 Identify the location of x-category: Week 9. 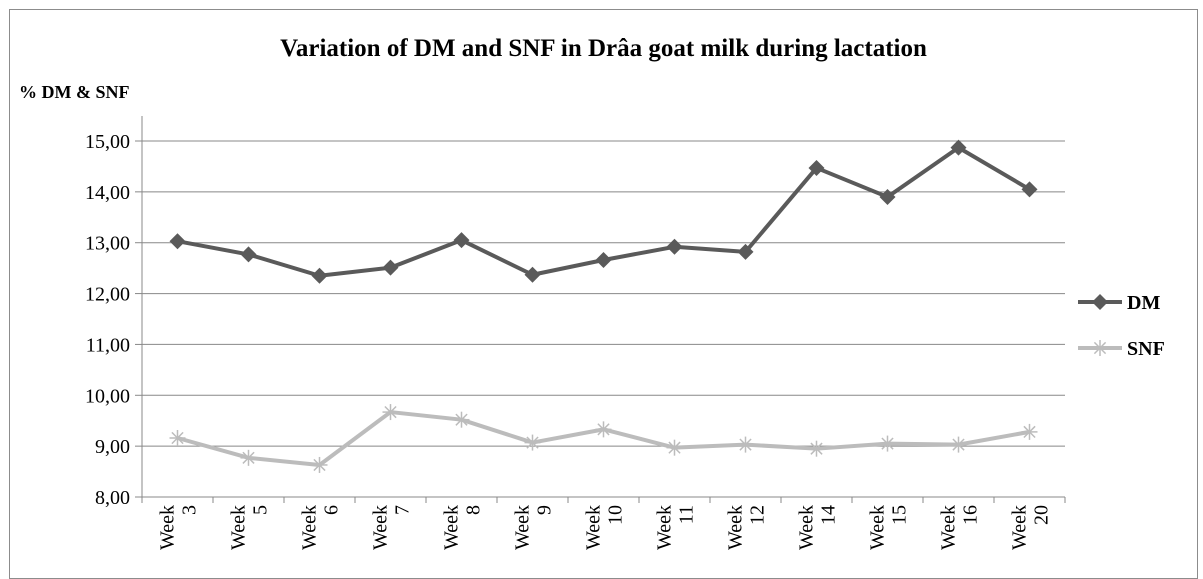
(534, 527).